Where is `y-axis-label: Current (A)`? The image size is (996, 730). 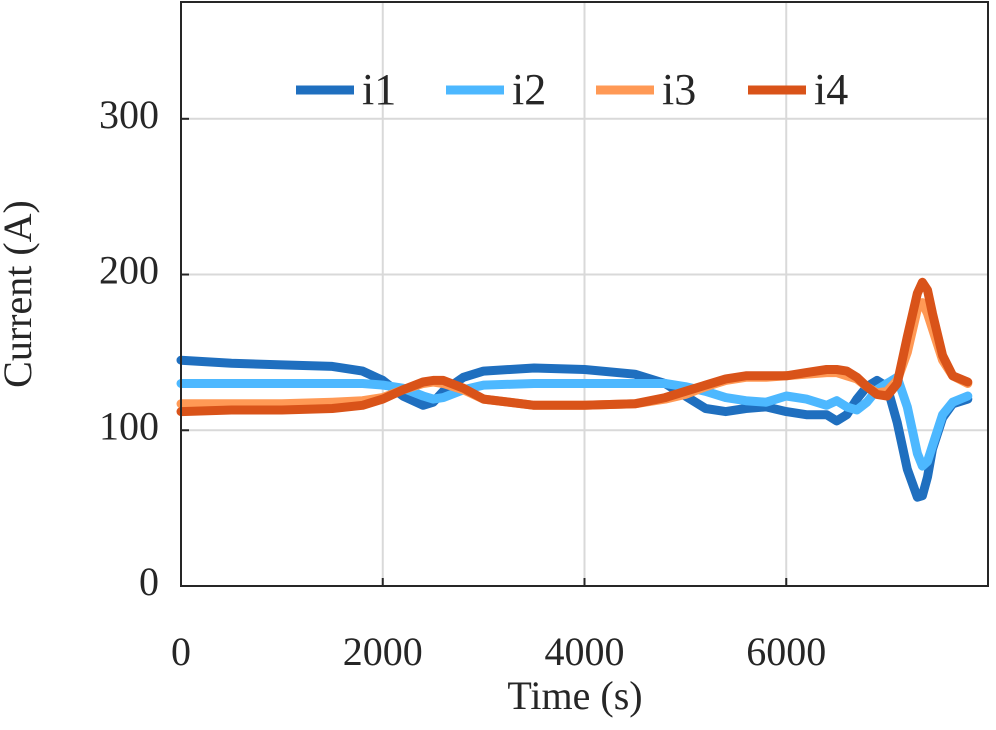
y-axis-label: Current (A) is located at coordinates (20, 294).